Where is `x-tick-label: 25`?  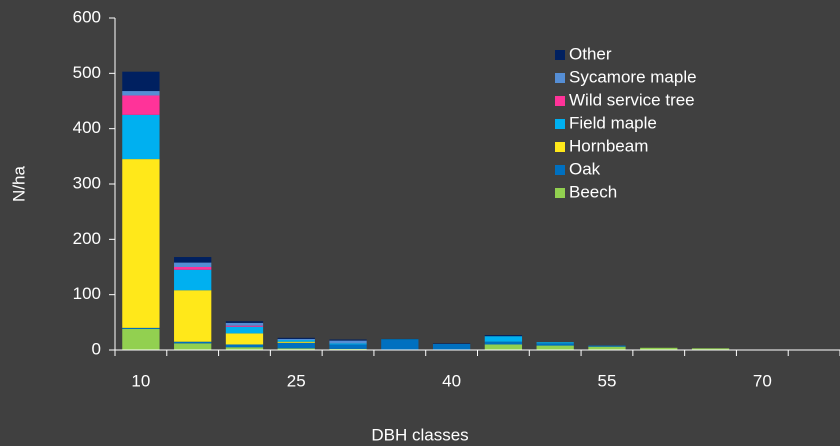
x-tick-label: 25 is located at coordinates (296, 380).